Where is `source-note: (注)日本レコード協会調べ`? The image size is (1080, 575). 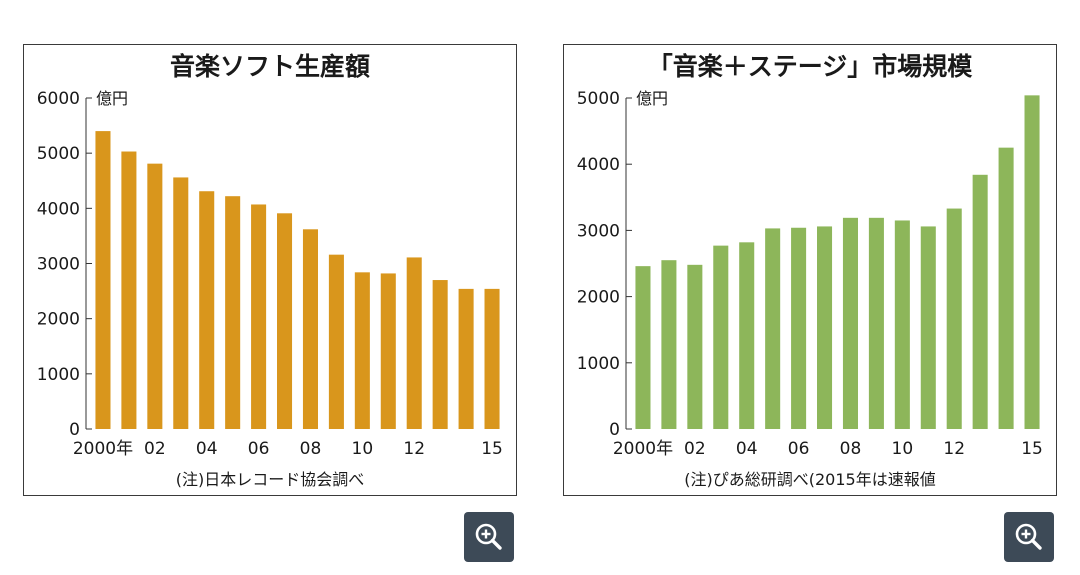
source-note: (注)日本レコード協会調べ is located at coordinates (270, 479).